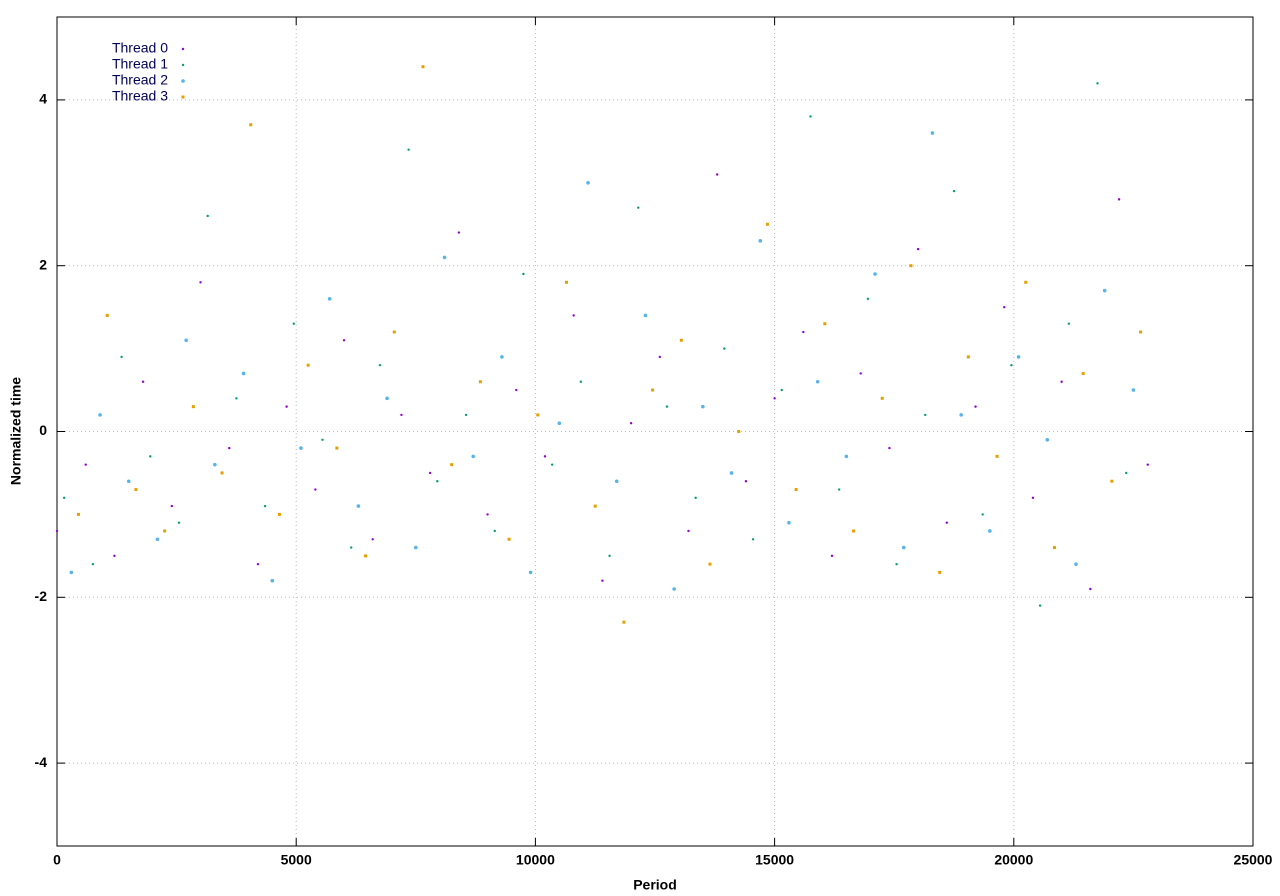 The width and height of the screenshot is (1280, 896). I want to click on y-axis-label: Normalized time, so click(16, 431).